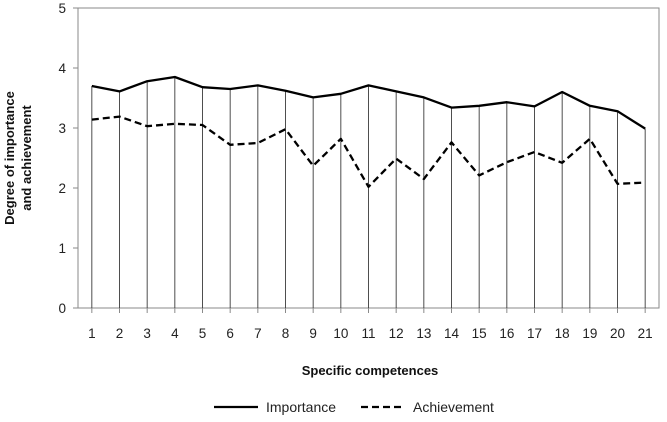 This screenshot has height=422, width=667. Describe the element at coordinates (589, 333) in the screenshot. I see `x-tick-label: 19` at that location.